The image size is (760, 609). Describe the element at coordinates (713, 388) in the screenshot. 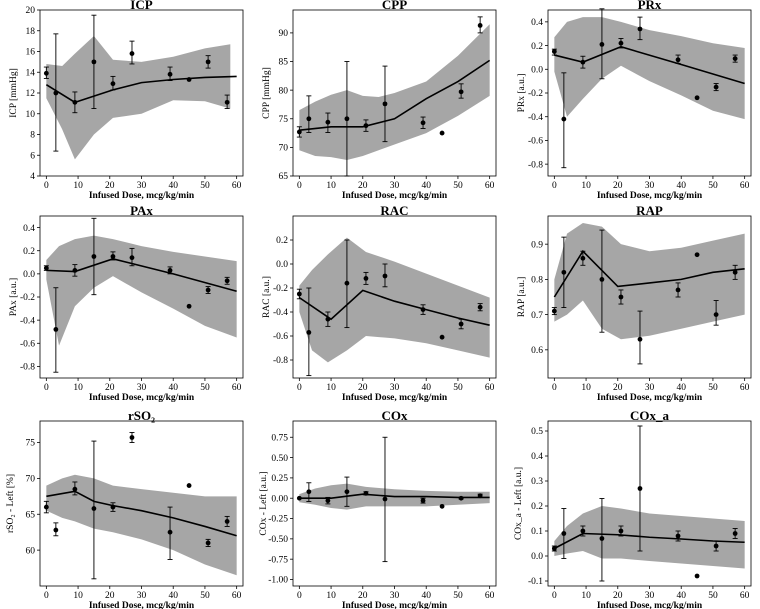

I see `chart-6-x-tick-label: 50` at that location.